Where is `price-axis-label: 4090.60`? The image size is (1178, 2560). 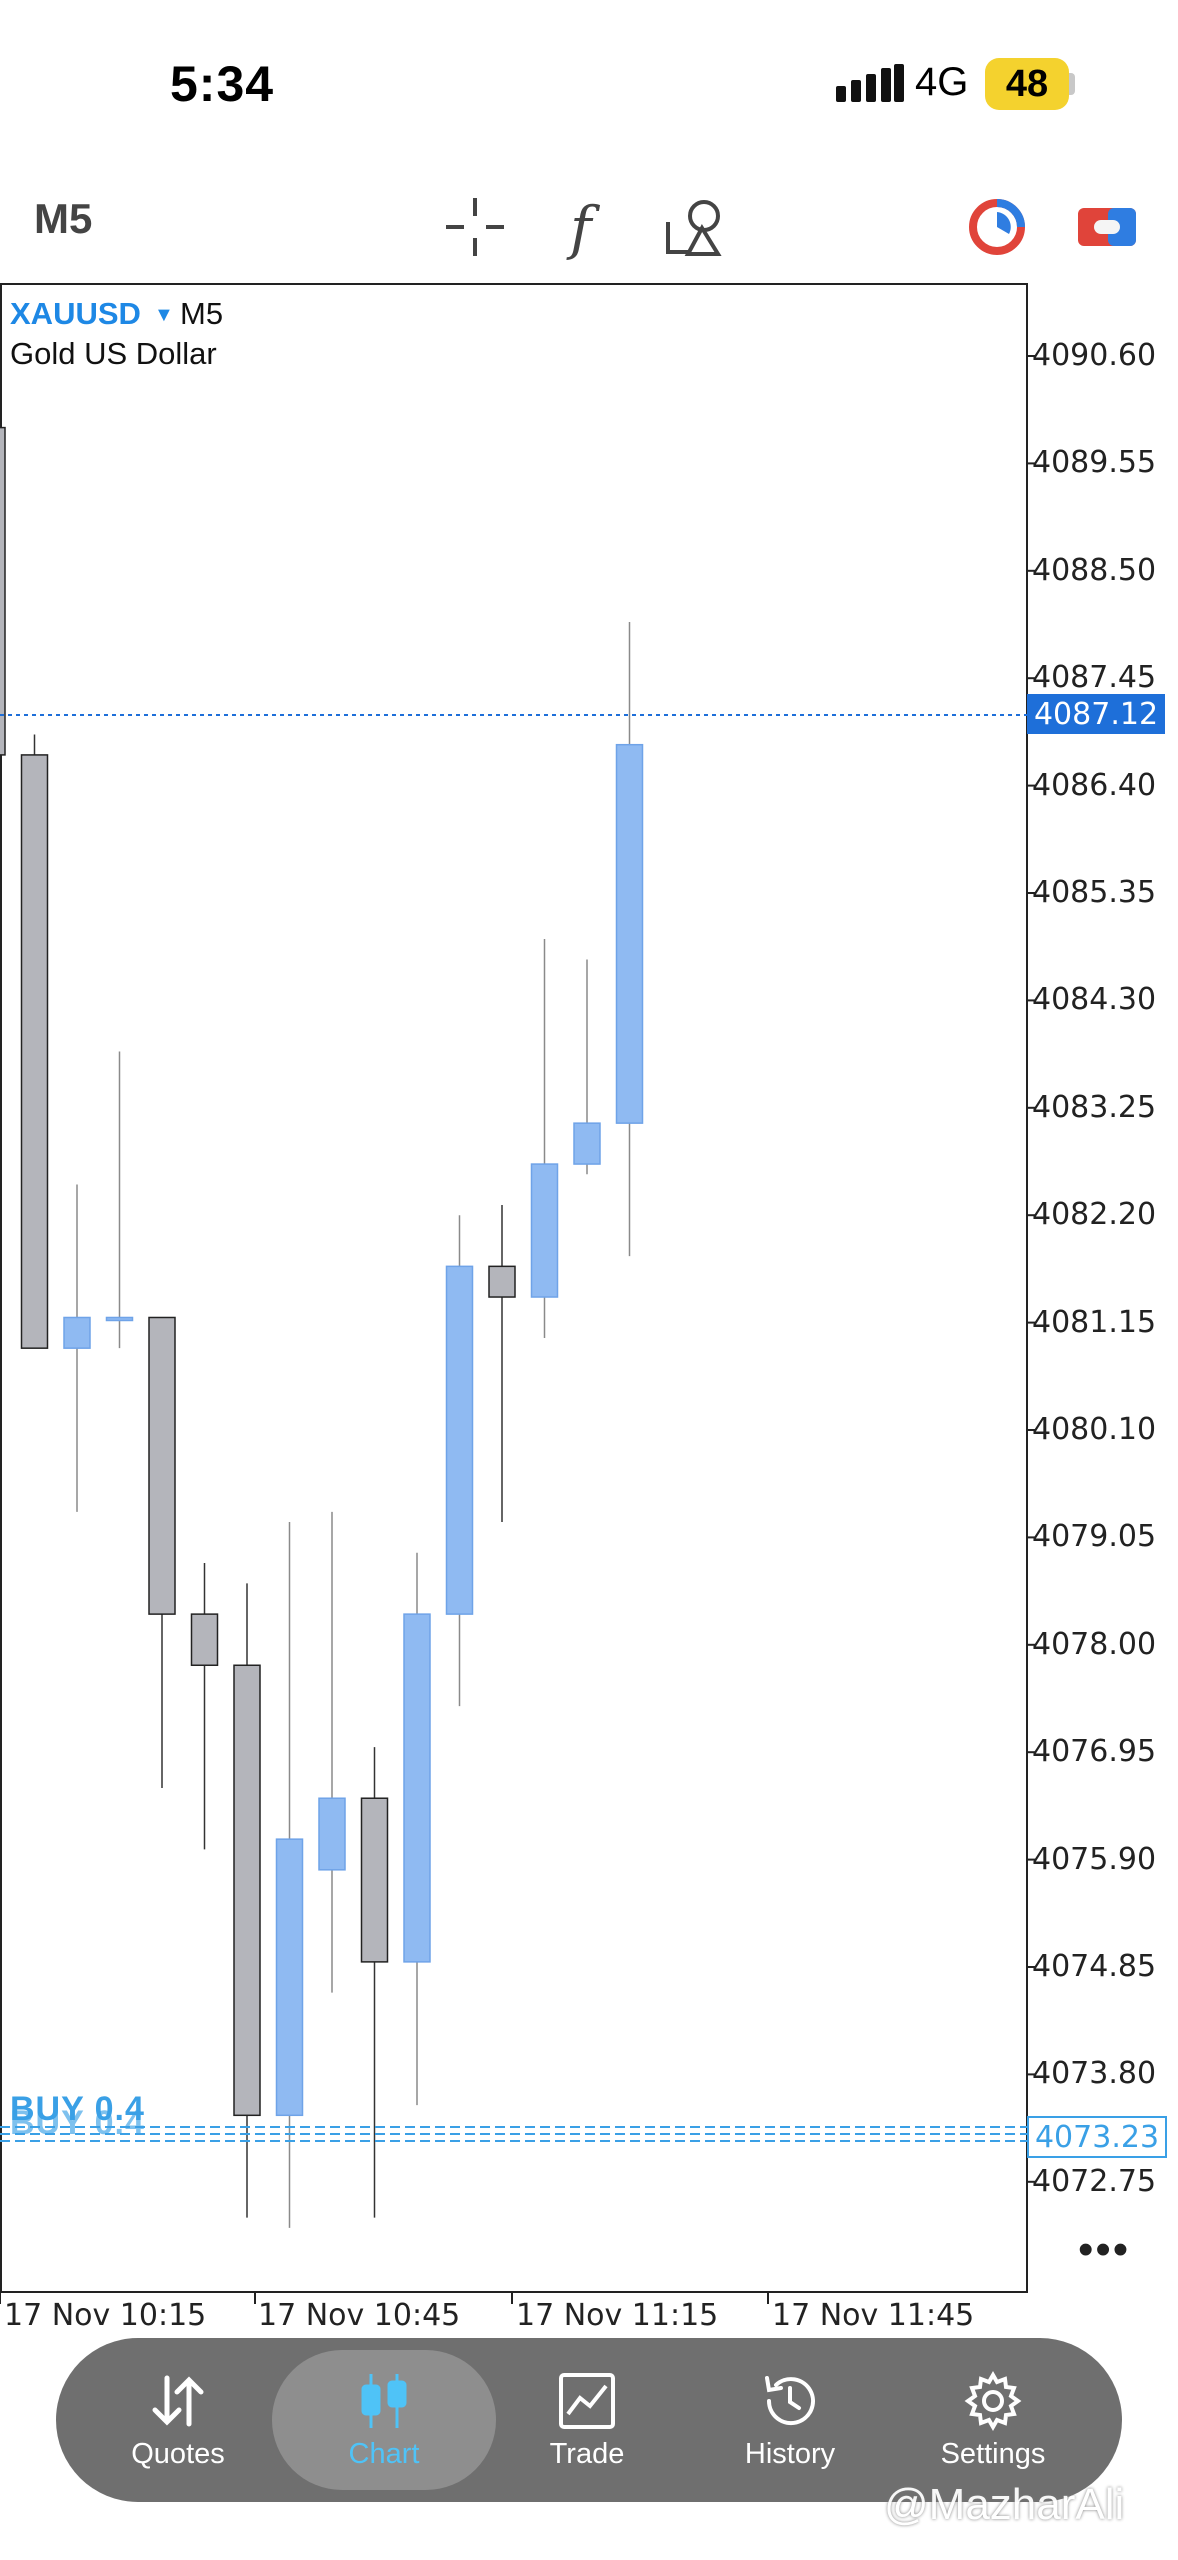 price-axis-label: 4090.60 is located at coordinates (1094, 355).